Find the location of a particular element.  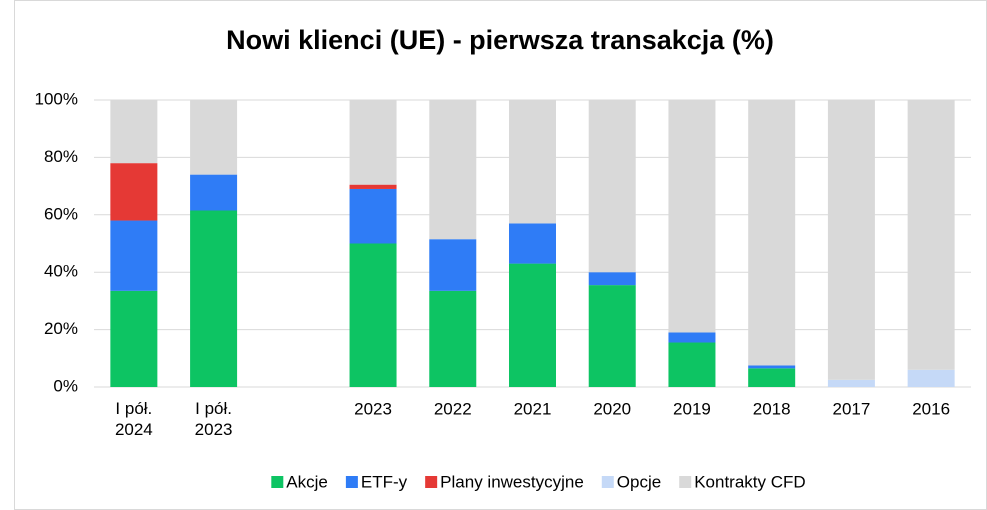

legend-label: ETF-y is located at coordinates (384, 481).